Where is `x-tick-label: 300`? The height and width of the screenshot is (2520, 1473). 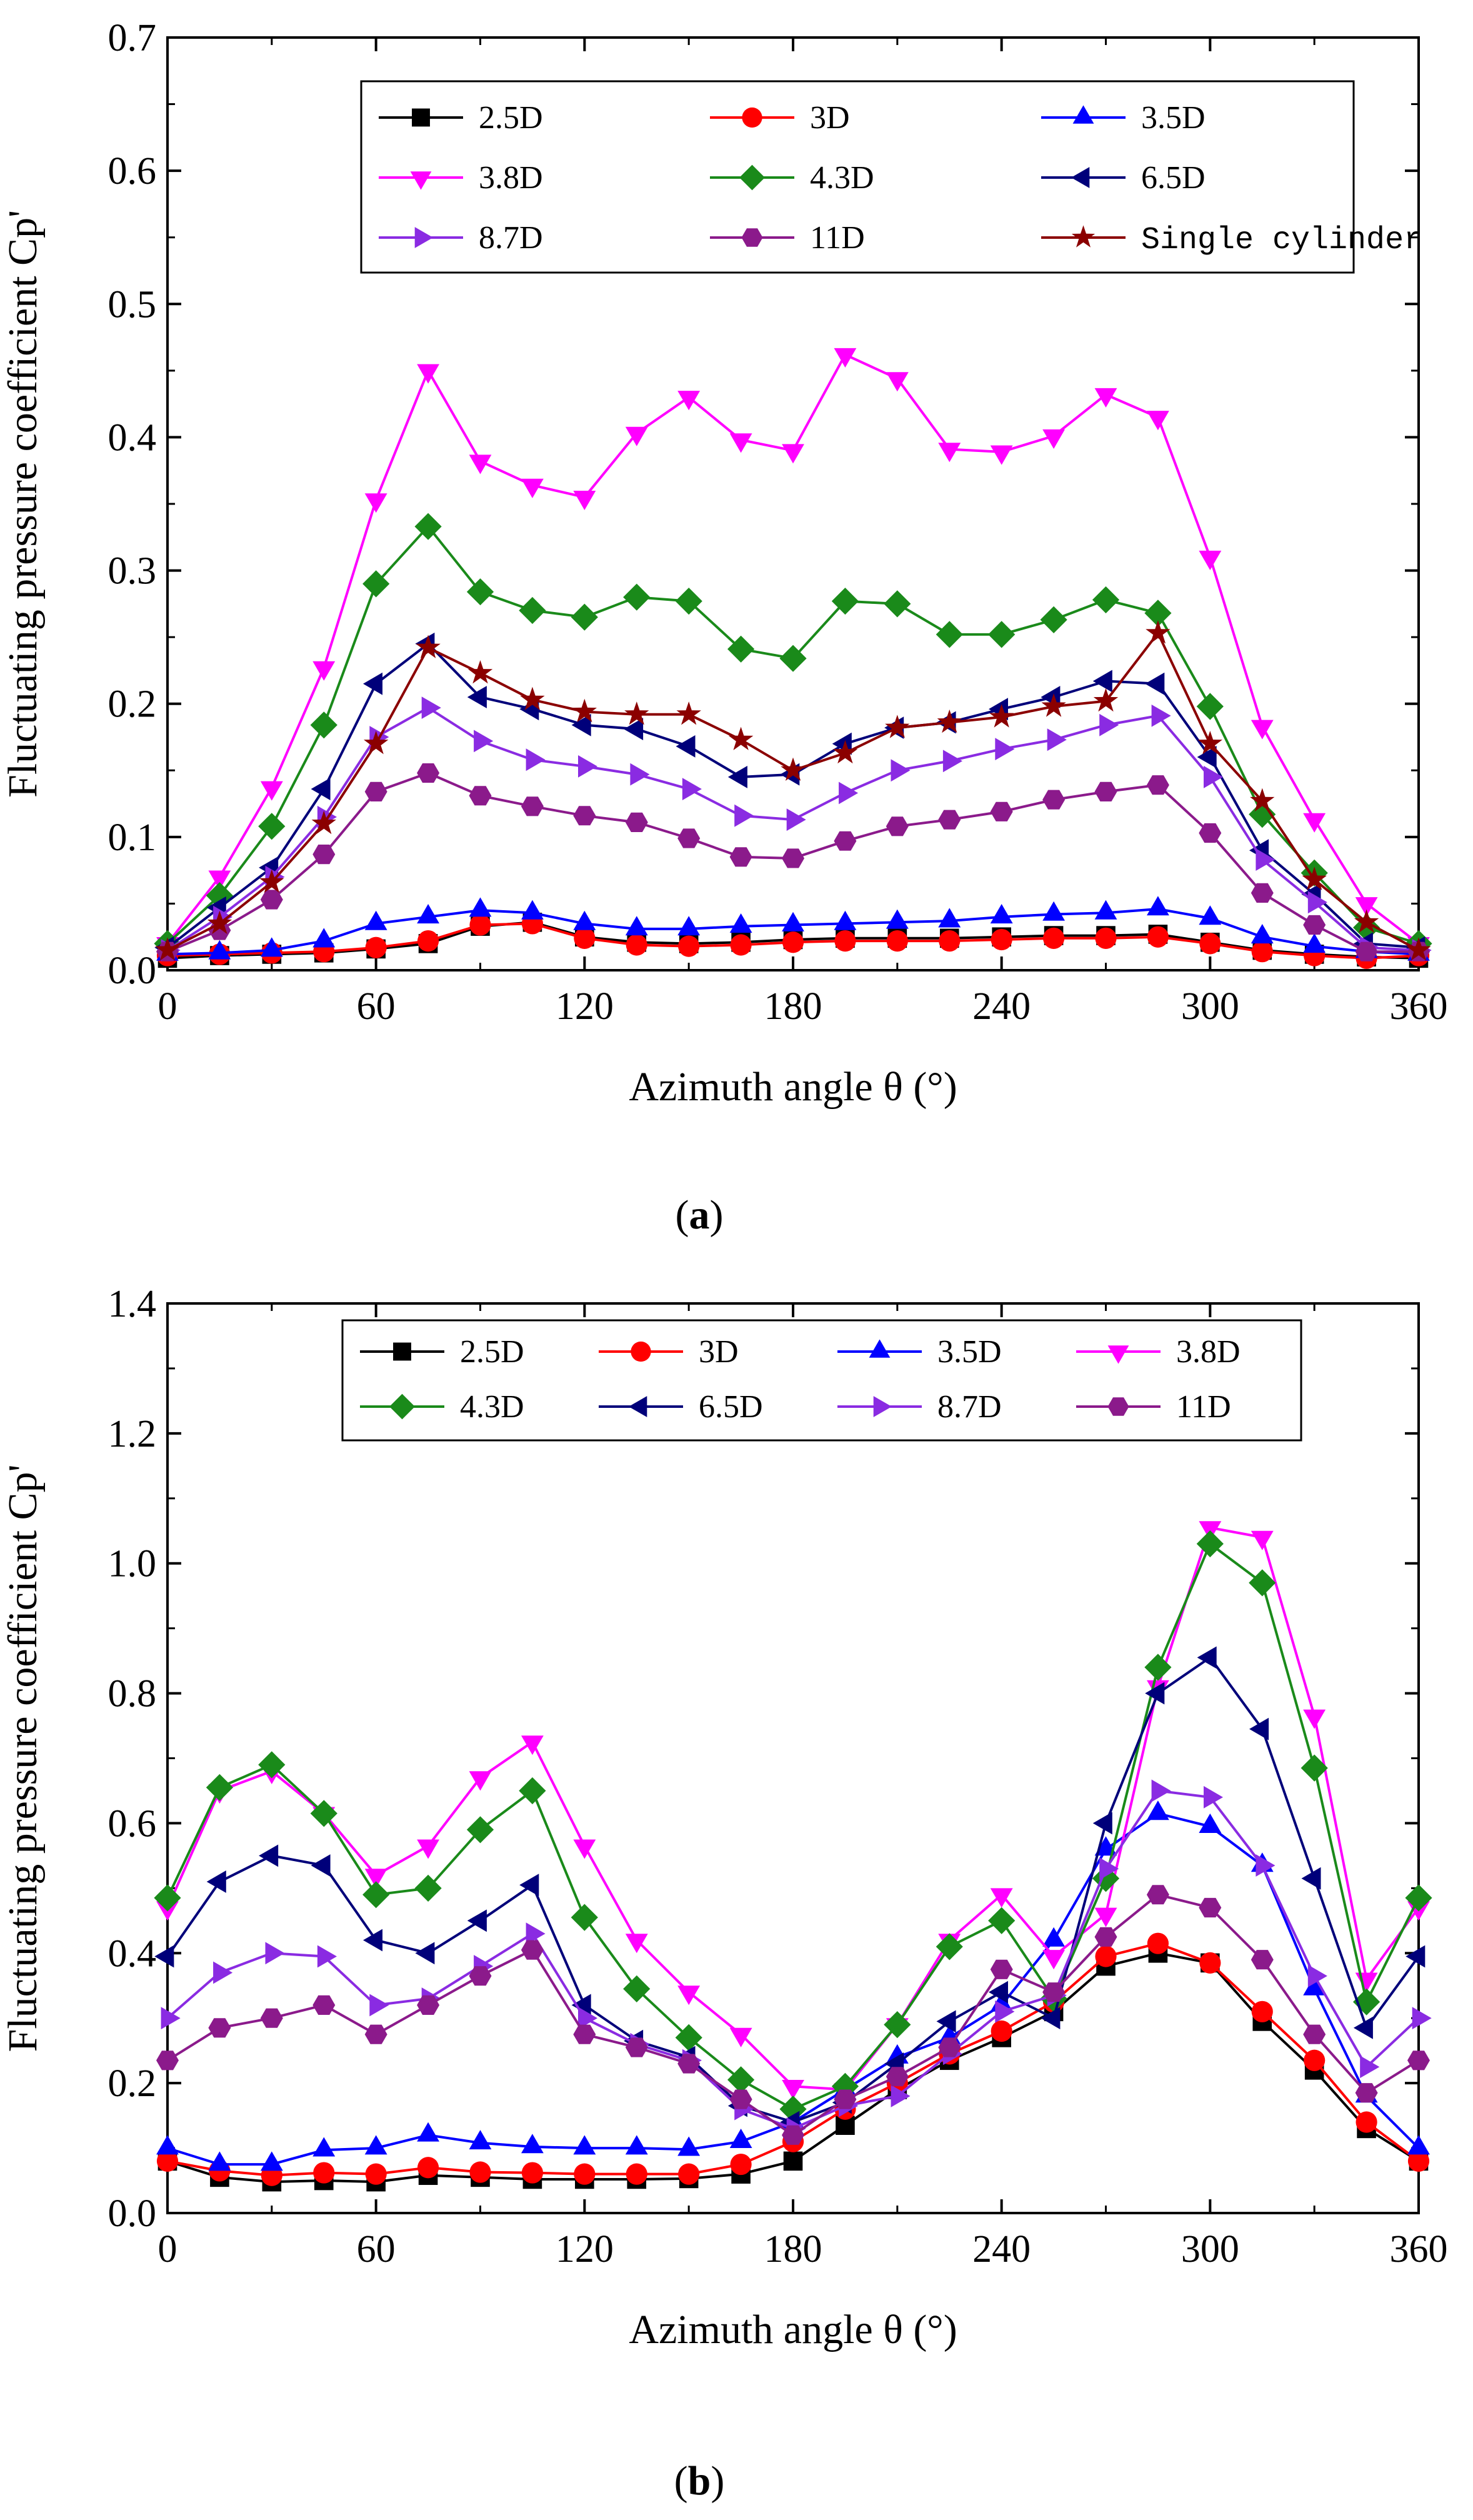 x-tick-label: 300 is located at coordinates (1210, 1006).